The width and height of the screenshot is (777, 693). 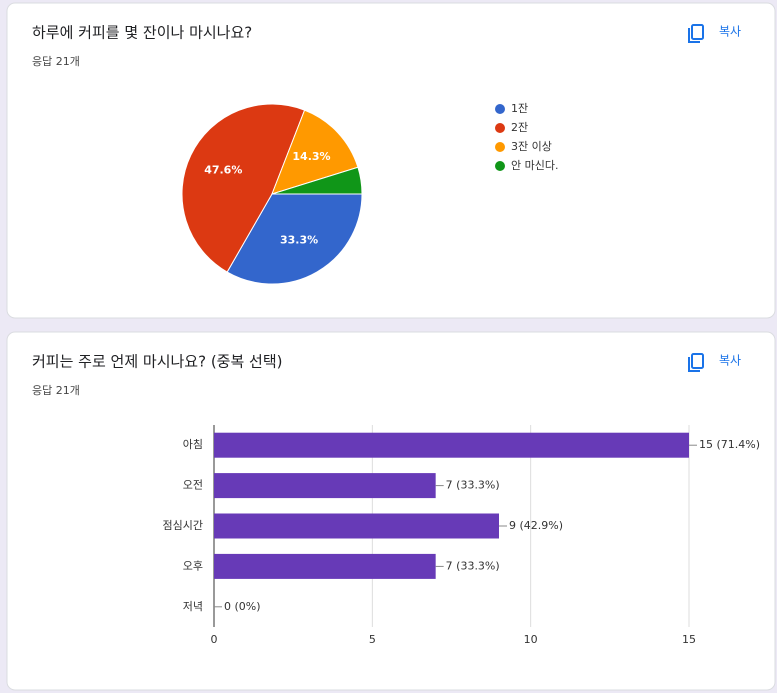 I want to click on card-title: 하루에 커피를 몇 잔이나 마시나요?, so click(x=142, y=33).